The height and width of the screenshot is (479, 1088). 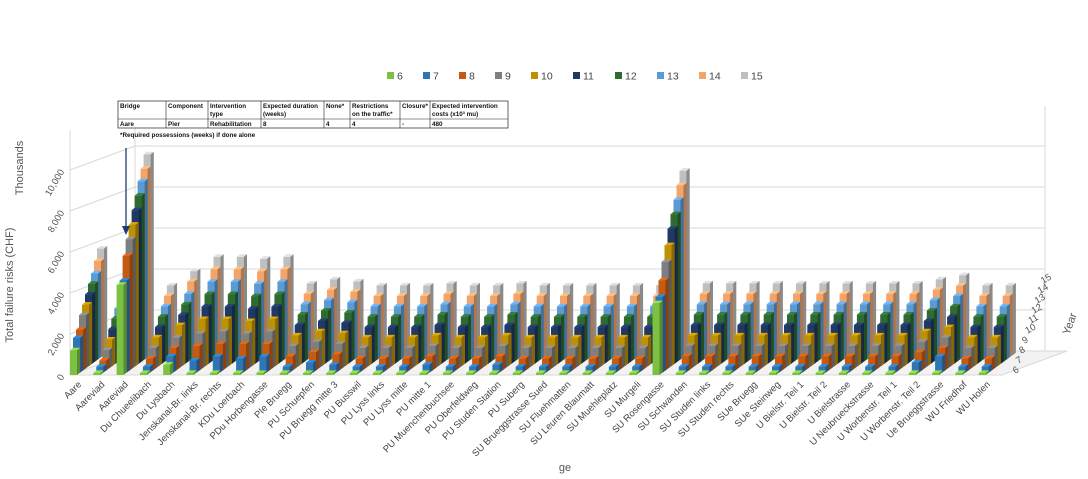 I want to click on legend-label: 7, so click(x=436, y=77).